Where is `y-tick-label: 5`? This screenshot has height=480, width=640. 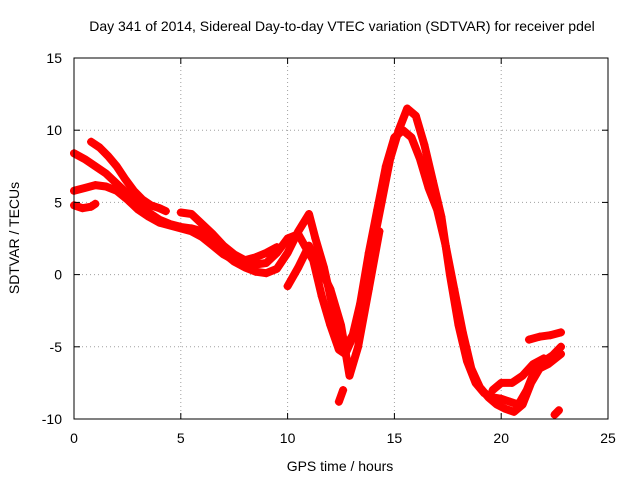
y-tick-label: 5 is located at coordinates (58, 202).